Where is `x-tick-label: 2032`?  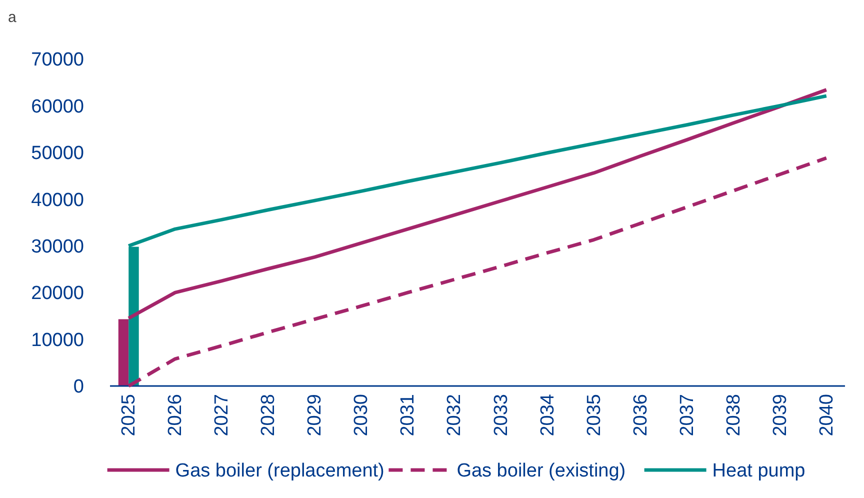
x-tick-label: 2032 is located at coordinates (455, 415).